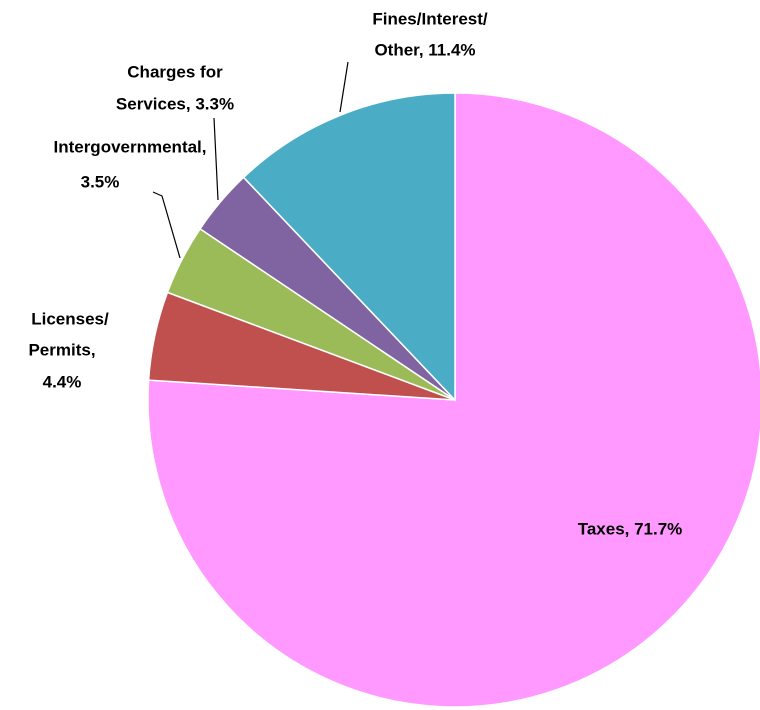  What do you see at coordinates (630, 528) in the screenshot?
I see `data-label: Taxes, 71.7%` at bounding box center [630, 528].